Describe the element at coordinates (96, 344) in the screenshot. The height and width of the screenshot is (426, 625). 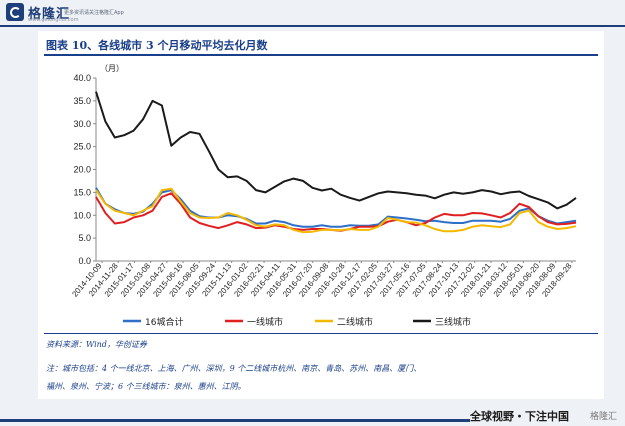
I see `source-note: 资料来源：Wind，华创证券` at that location.